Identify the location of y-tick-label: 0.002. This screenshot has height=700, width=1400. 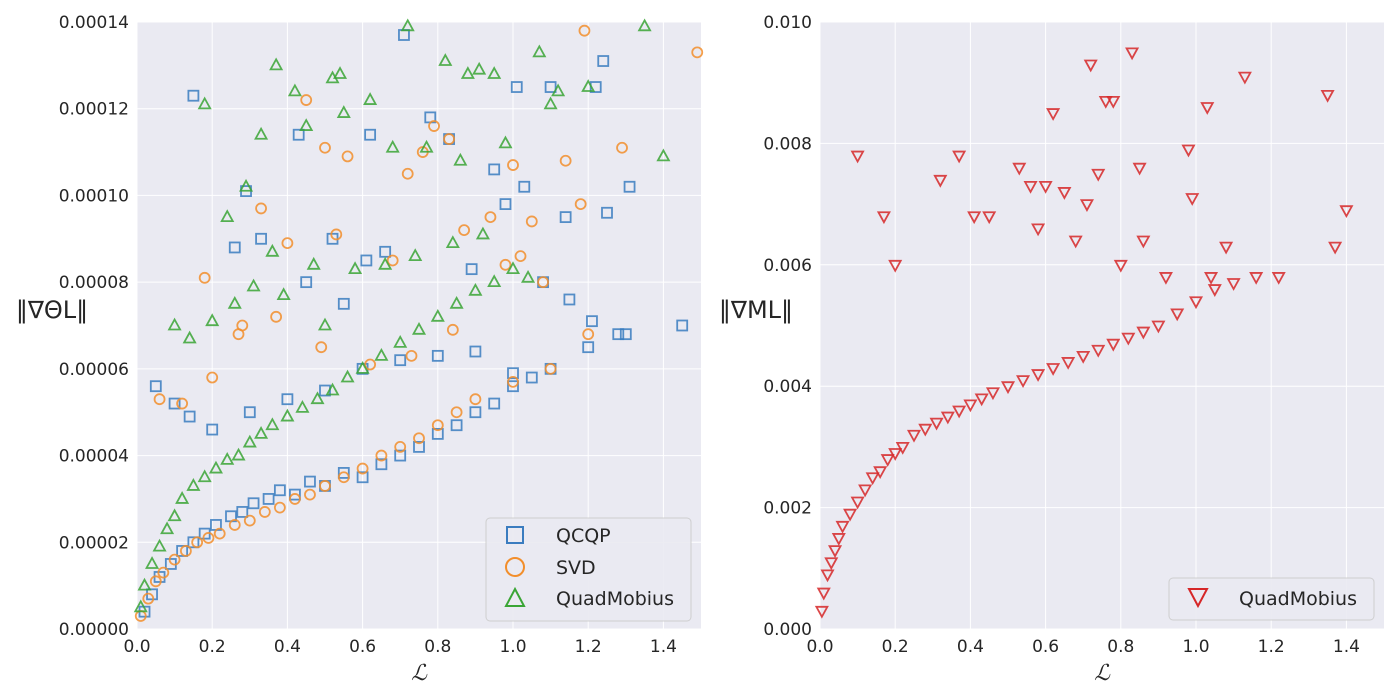
(787, 509).